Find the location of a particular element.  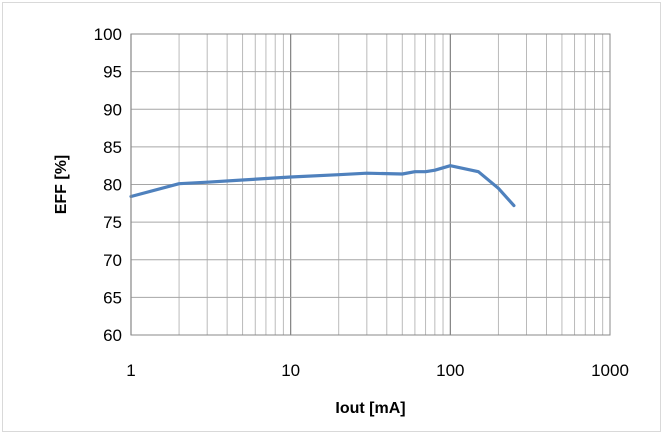

y-tick-label: 70 is located at coordinates (112, 260).